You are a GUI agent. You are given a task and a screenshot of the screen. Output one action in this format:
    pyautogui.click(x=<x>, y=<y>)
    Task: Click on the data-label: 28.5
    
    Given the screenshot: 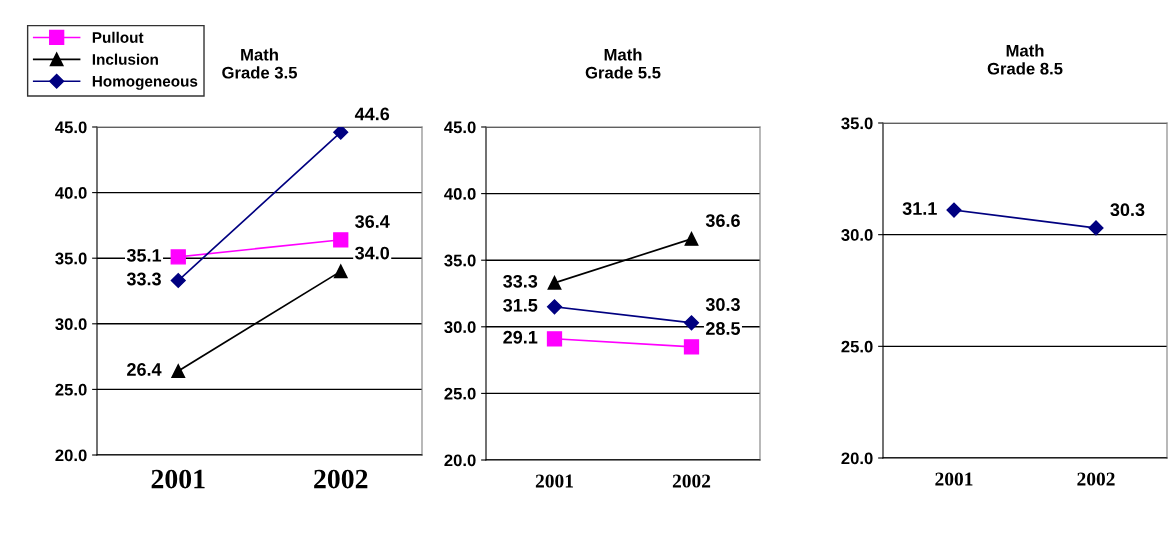 What is the action you would take?
    pyautogui.click(x=723, y=328)
    